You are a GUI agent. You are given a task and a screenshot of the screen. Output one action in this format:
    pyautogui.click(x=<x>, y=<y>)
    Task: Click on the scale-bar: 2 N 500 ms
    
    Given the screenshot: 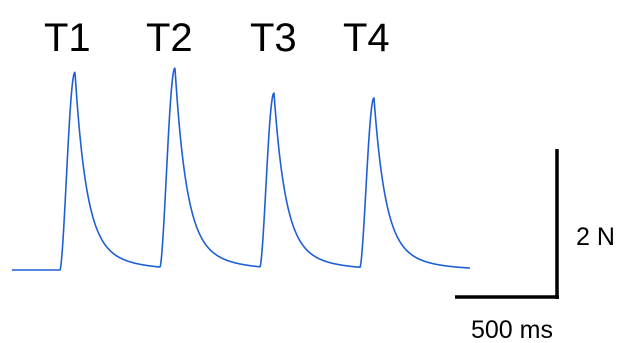 What is the action you would take?
    pyautogui.click(x=535, y=246)
    